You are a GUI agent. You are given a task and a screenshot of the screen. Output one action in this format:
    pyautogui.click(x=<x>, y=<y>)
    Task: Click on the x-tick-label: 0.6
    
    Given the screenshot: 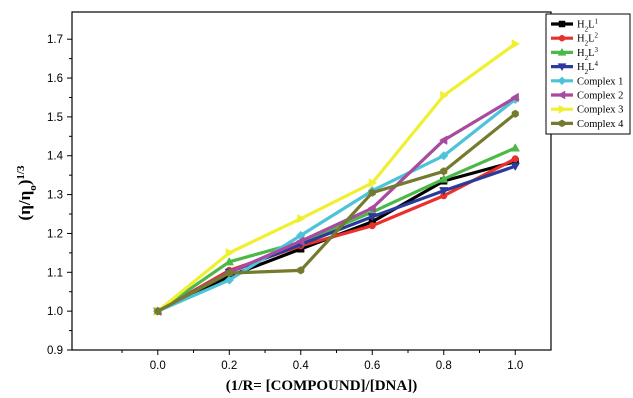 What is the action you would take?
    pyautogui.click(x=372, y=366)
    